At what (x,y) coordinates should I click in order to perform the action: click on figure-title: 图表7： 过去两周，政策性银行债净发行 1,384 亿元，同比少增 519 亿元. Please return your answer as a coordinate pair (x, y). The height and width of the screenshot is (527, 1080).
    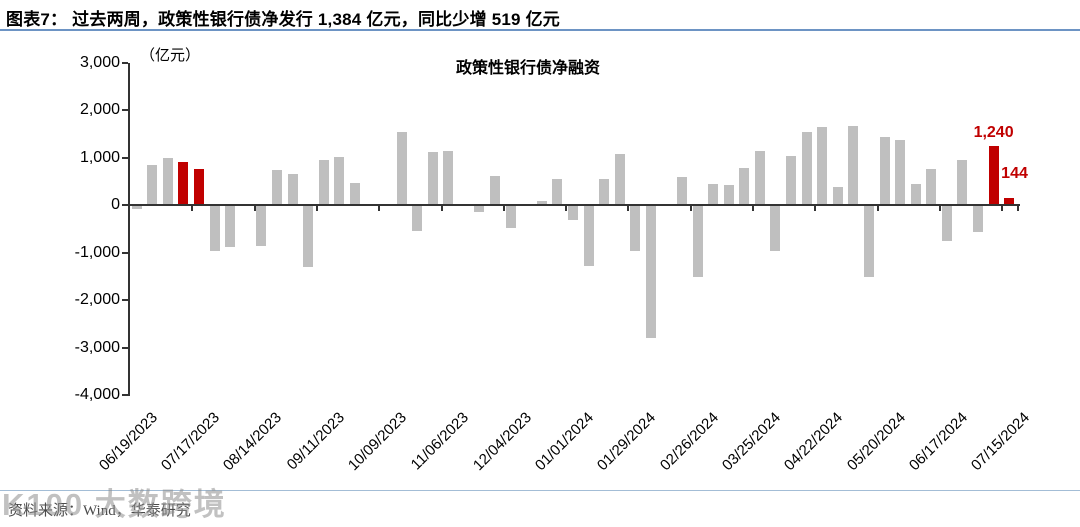
    Looking at the image, I should click on (283, 19).